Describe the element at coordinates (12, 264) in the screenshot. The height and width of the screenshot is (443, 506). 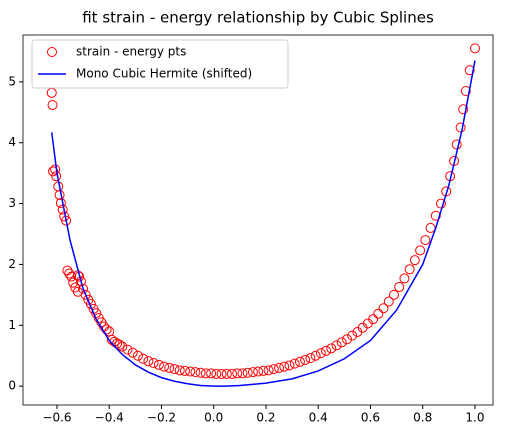
I see `y-tick-label: 2` at that location.